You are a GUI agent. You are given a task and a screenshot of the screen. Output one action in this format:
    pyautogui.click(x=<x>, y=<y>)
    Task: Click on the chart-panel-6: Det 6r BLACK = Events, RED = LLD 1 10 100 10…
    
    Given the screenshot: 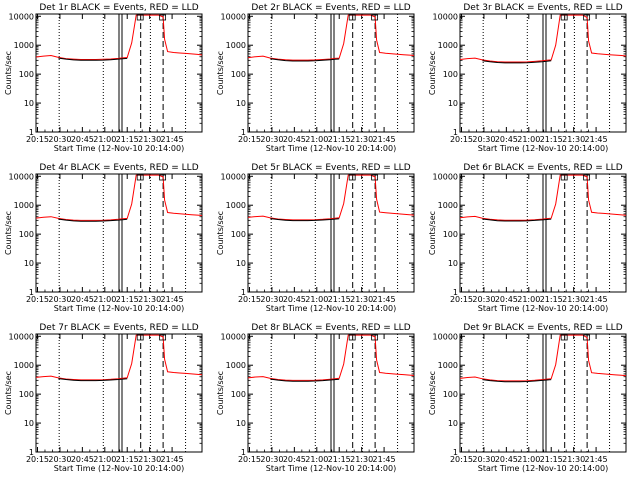 What is the action you would take?
    pyautogui.click(x=527, y=238)
    